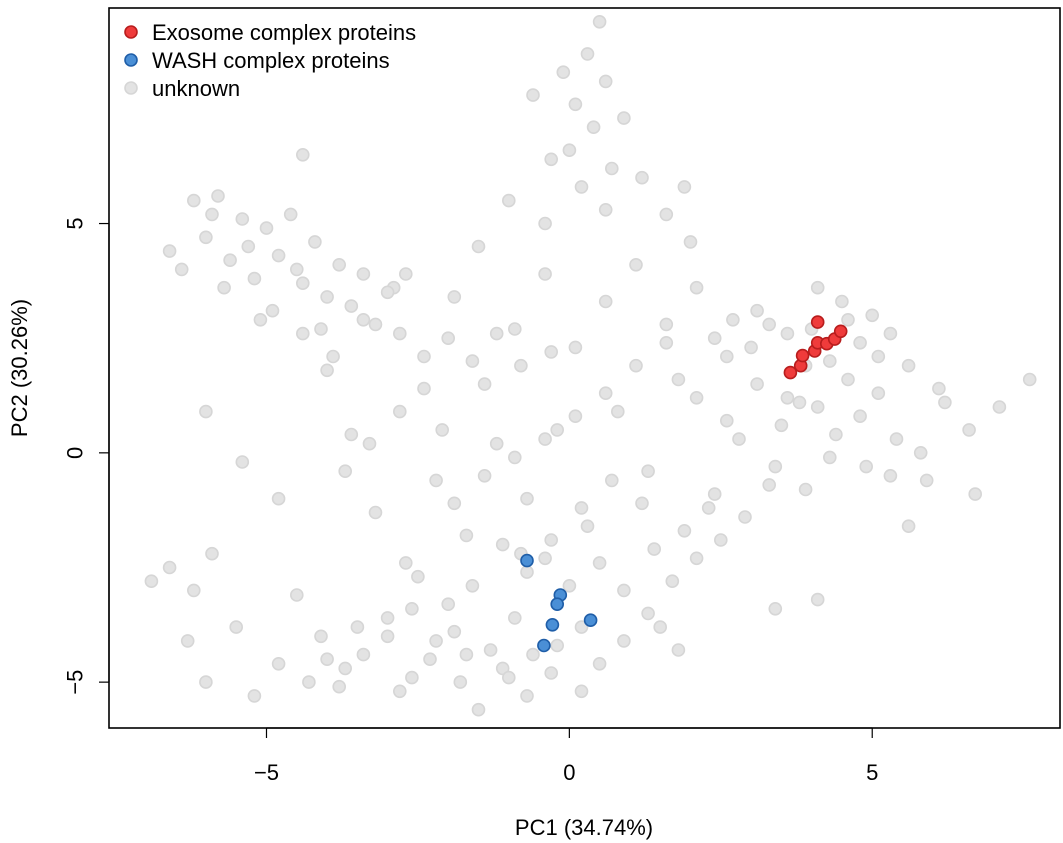 This screenshot has width=1063, height=843. I want to click on x-tick-label: 0, so click(569, 772).